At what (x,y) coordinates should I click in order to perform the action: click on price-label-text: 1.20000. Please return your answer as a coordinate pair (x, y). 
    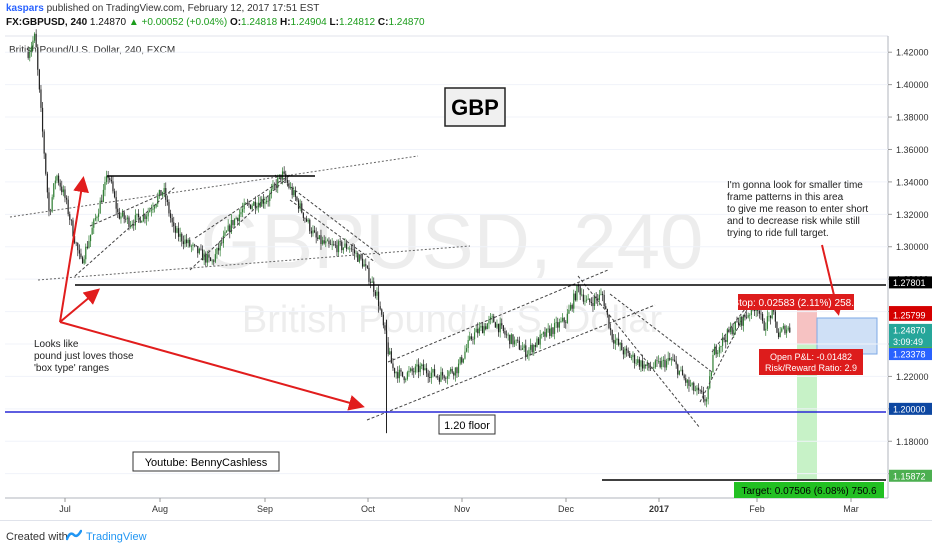
    Looking at the image, I should click on (909, 409).